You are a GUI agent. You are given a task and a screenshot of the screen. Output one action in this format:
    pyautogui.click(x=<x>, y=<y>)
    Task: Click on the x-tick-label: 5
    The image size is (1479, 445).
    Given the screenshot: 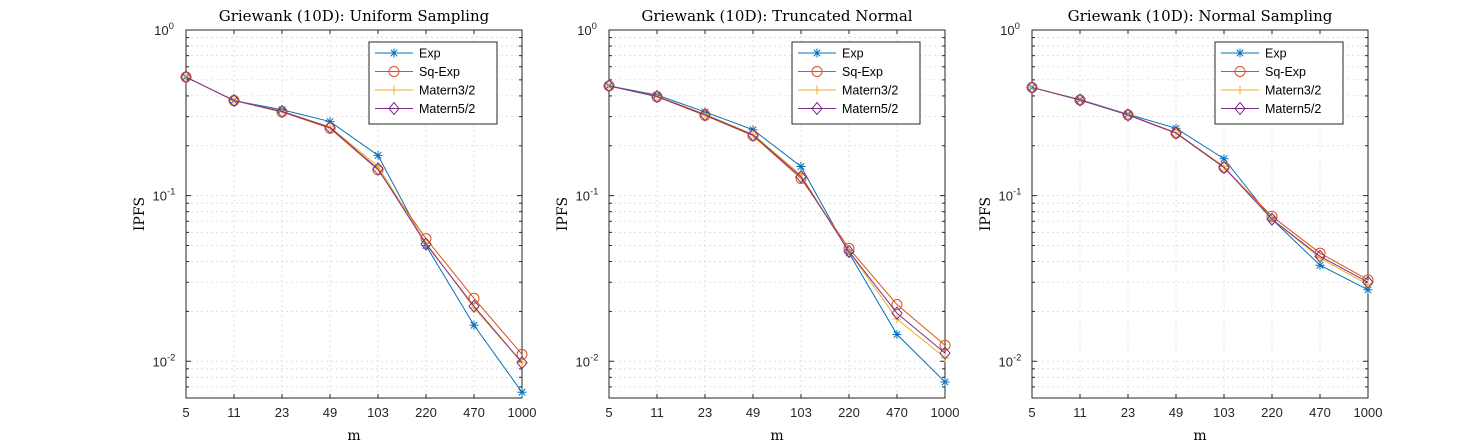 What is the action you would take?
    pyautogui.click(x=185, y=412)
    